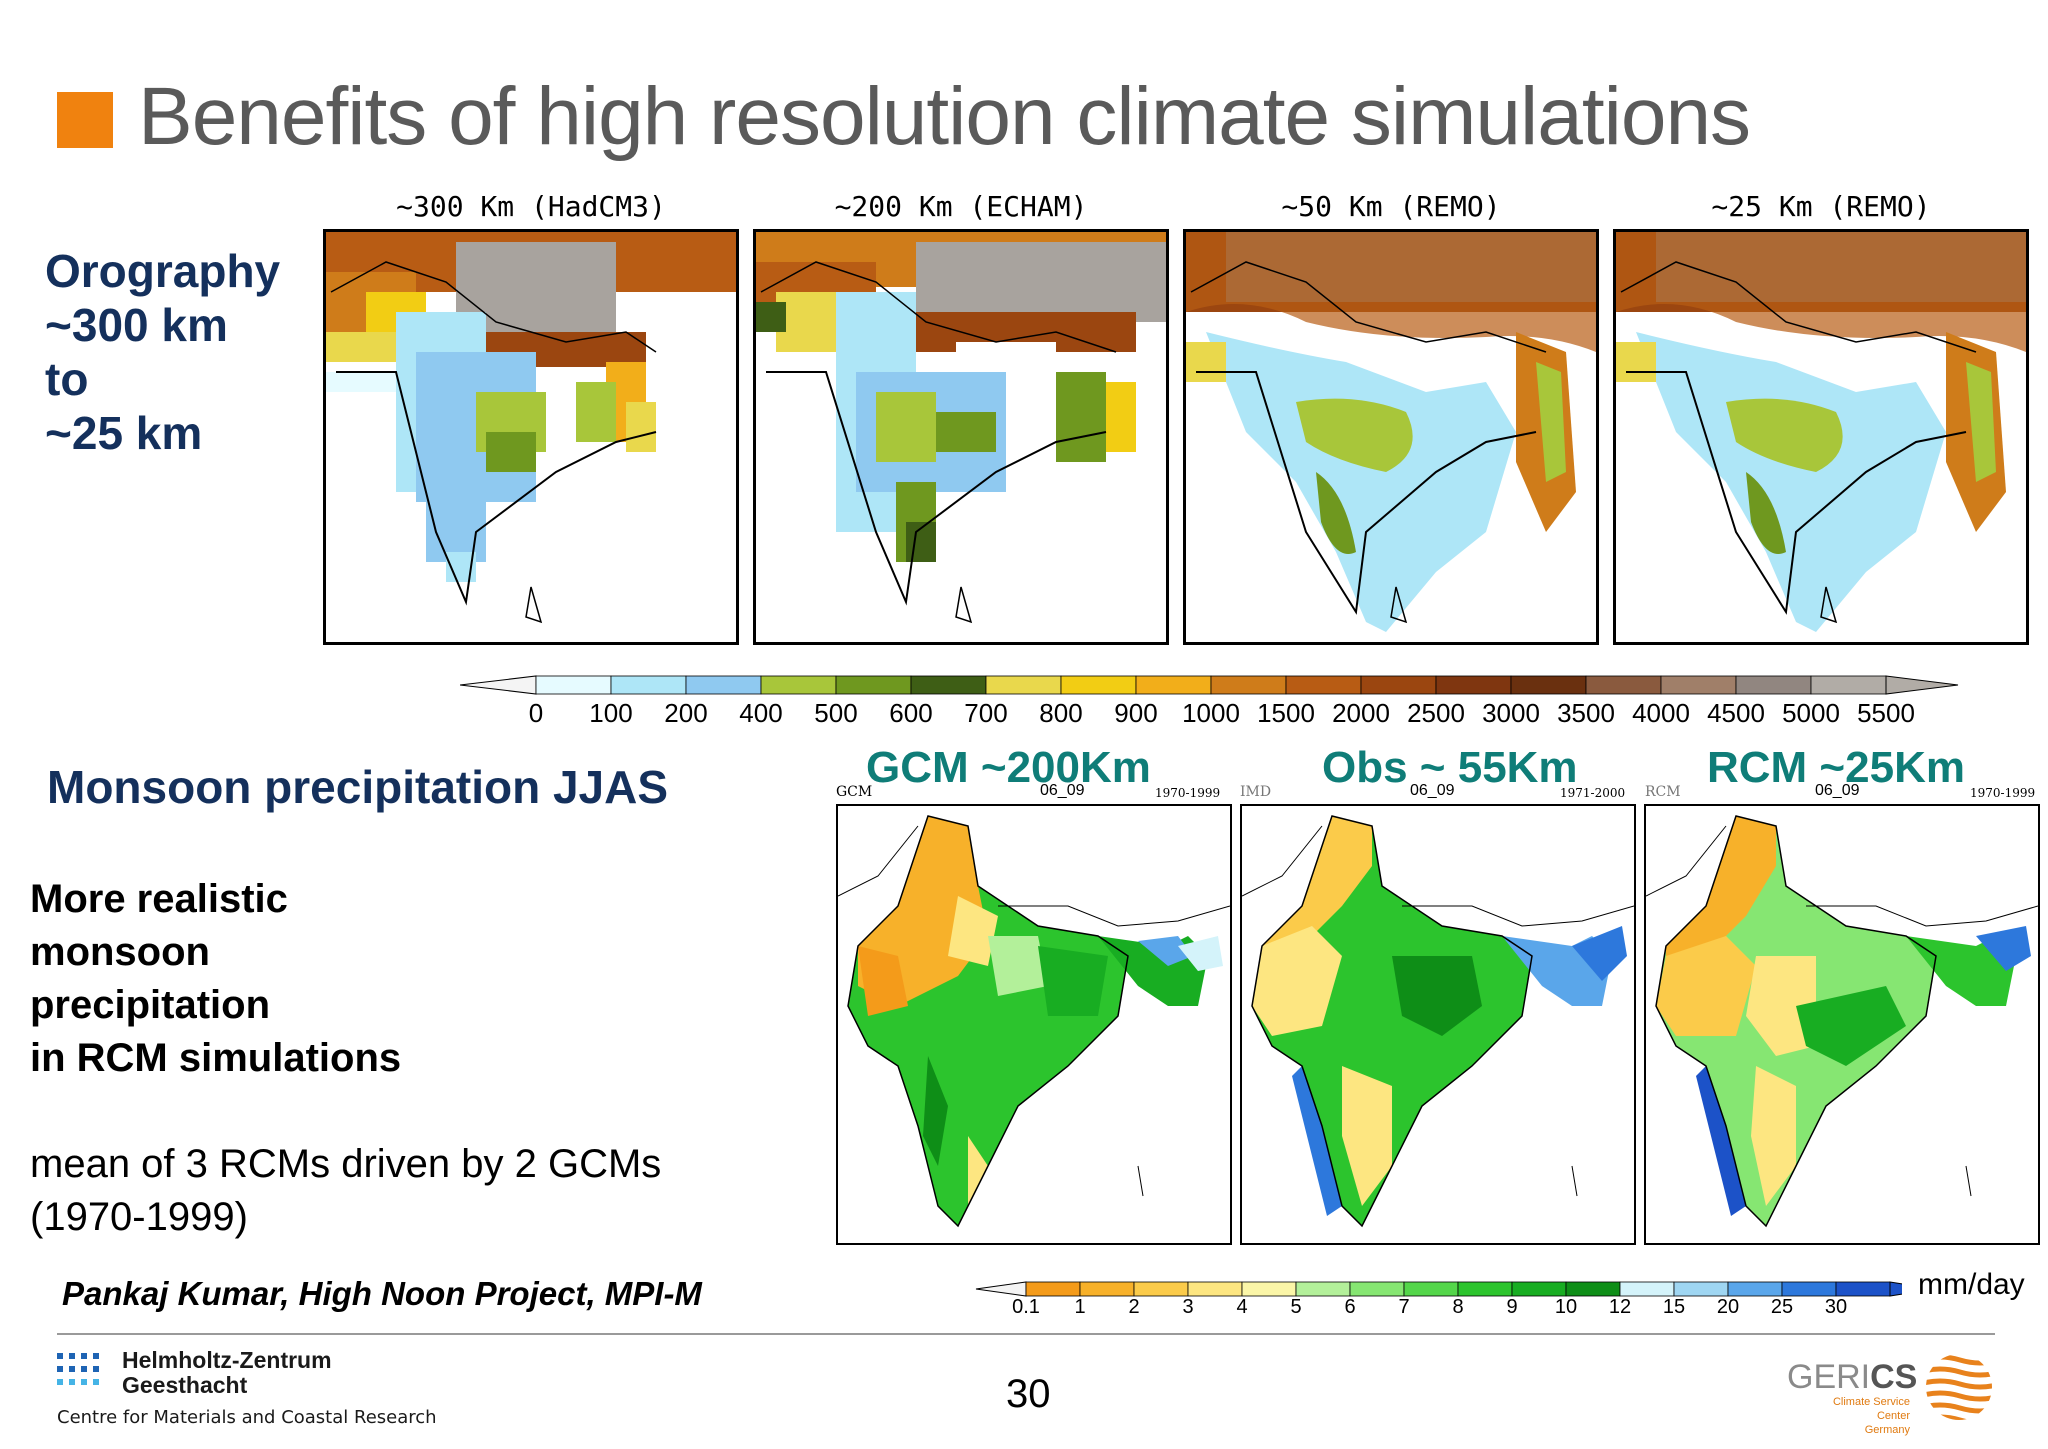 The image size is (2048, 1449). Describe the element at coordinates (185, 1385) in the screenshot. I see `hzg-logo-line: Geesthacht` at that location.